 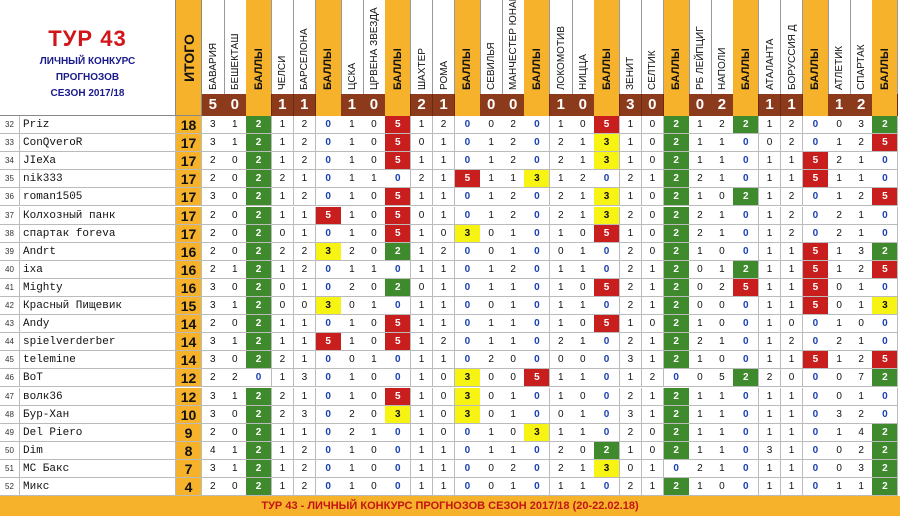 What do you see at coordinates (10, 468) in the screenshot?
I see `row-number: 51` at bounding box center [10, 468].